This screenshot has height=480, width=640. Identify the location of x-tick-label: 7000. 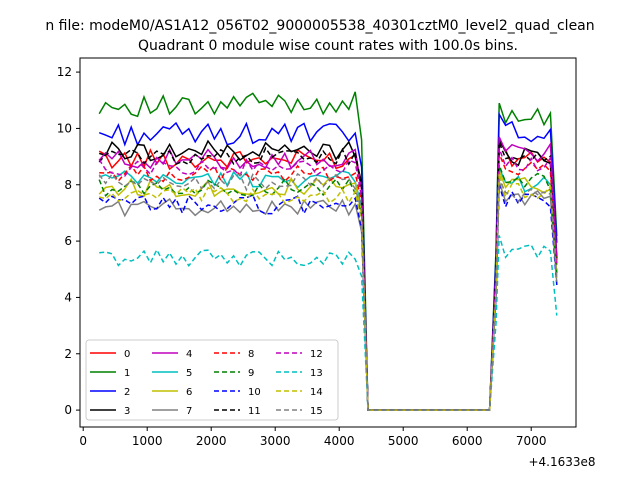
(531, 441).